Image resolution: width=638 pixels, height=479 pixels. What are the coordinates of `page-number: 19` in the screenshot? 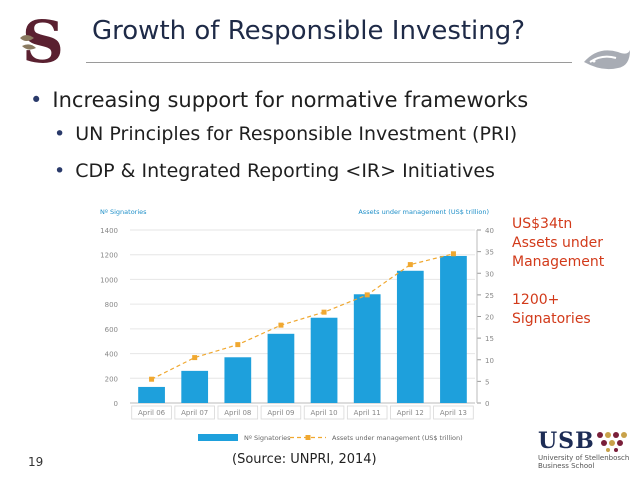 It's located at (36, 462).